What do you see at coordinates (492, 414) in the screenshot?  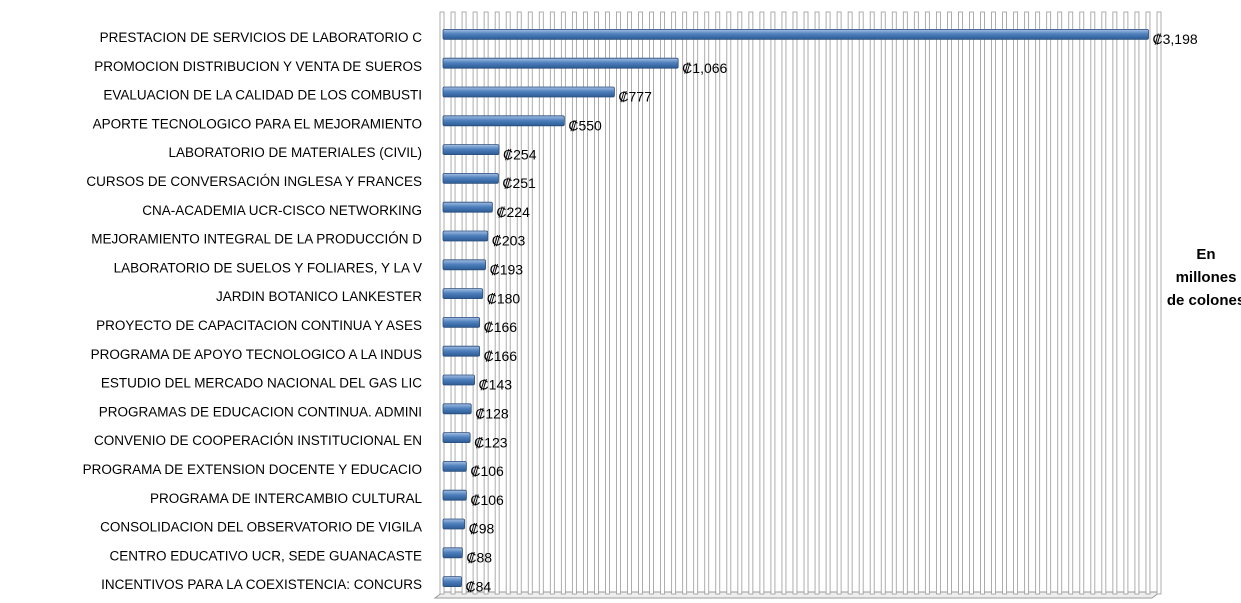 I see `value-label: ₡128` at bounding box center [492, 414].